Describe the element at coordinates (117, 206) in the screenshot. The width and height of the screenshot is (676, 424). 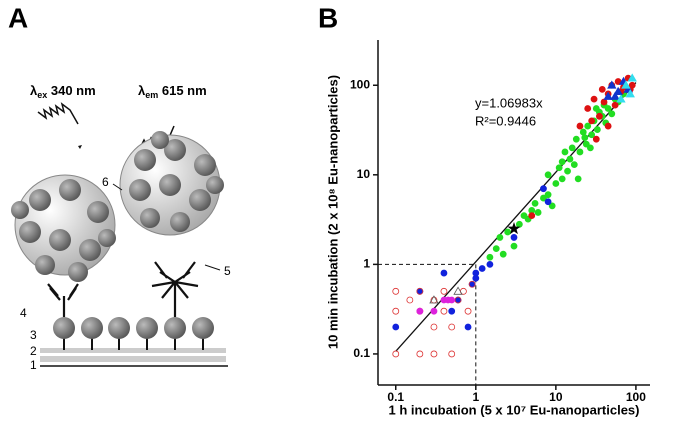
I see `surface-balls` at that location.